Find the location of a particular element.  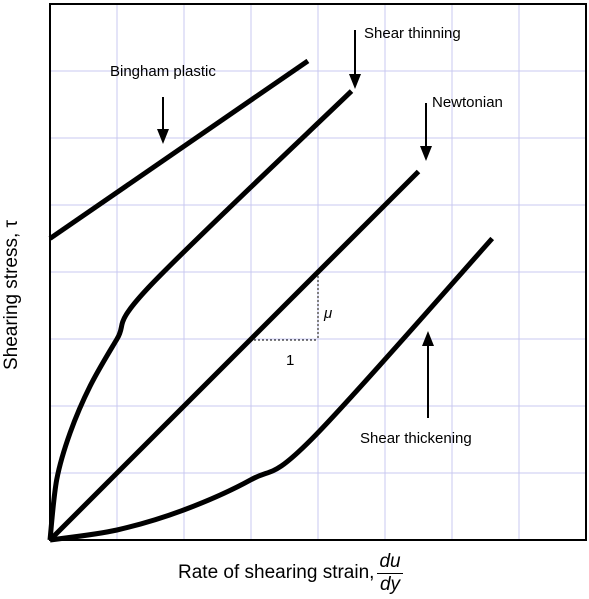

arrow-bingham-plastic is located at coordinates (163, 120).